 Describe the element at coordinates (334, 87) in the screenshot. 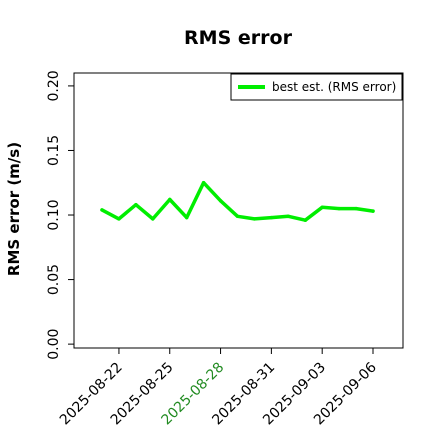

I see `legend-label: best est. (RMS error)` at that location.